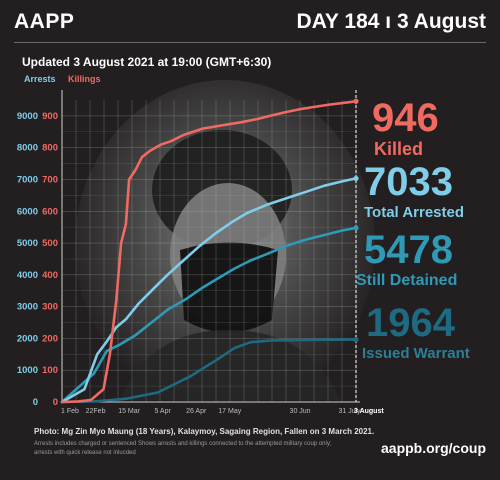  What do you see at coordinates (369, 411) in the screenshot?
I see `x-tick-label: 3 August` at bounding box center [369, 411].